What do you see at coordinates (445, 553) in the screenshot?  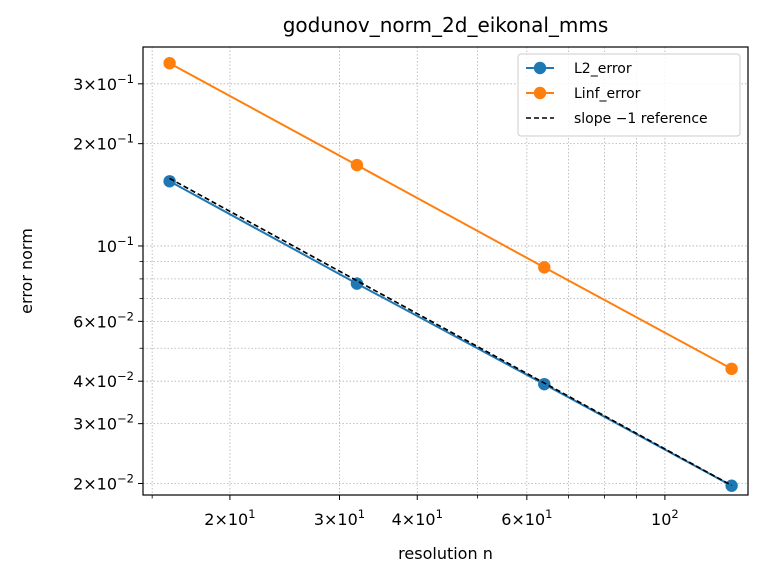 I see `x-axis-title: resolution n` at bounding box center [445, 553].